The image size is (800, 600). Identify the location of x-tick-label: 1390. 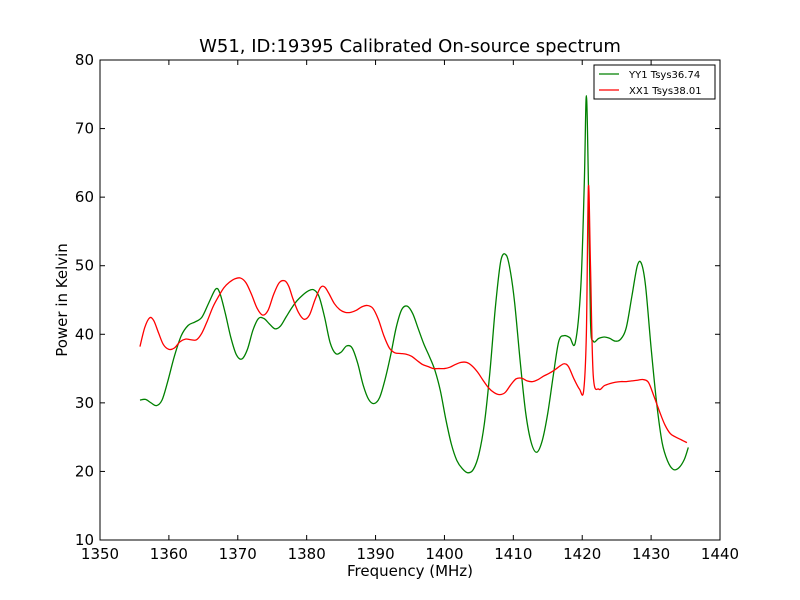
(375, 554).